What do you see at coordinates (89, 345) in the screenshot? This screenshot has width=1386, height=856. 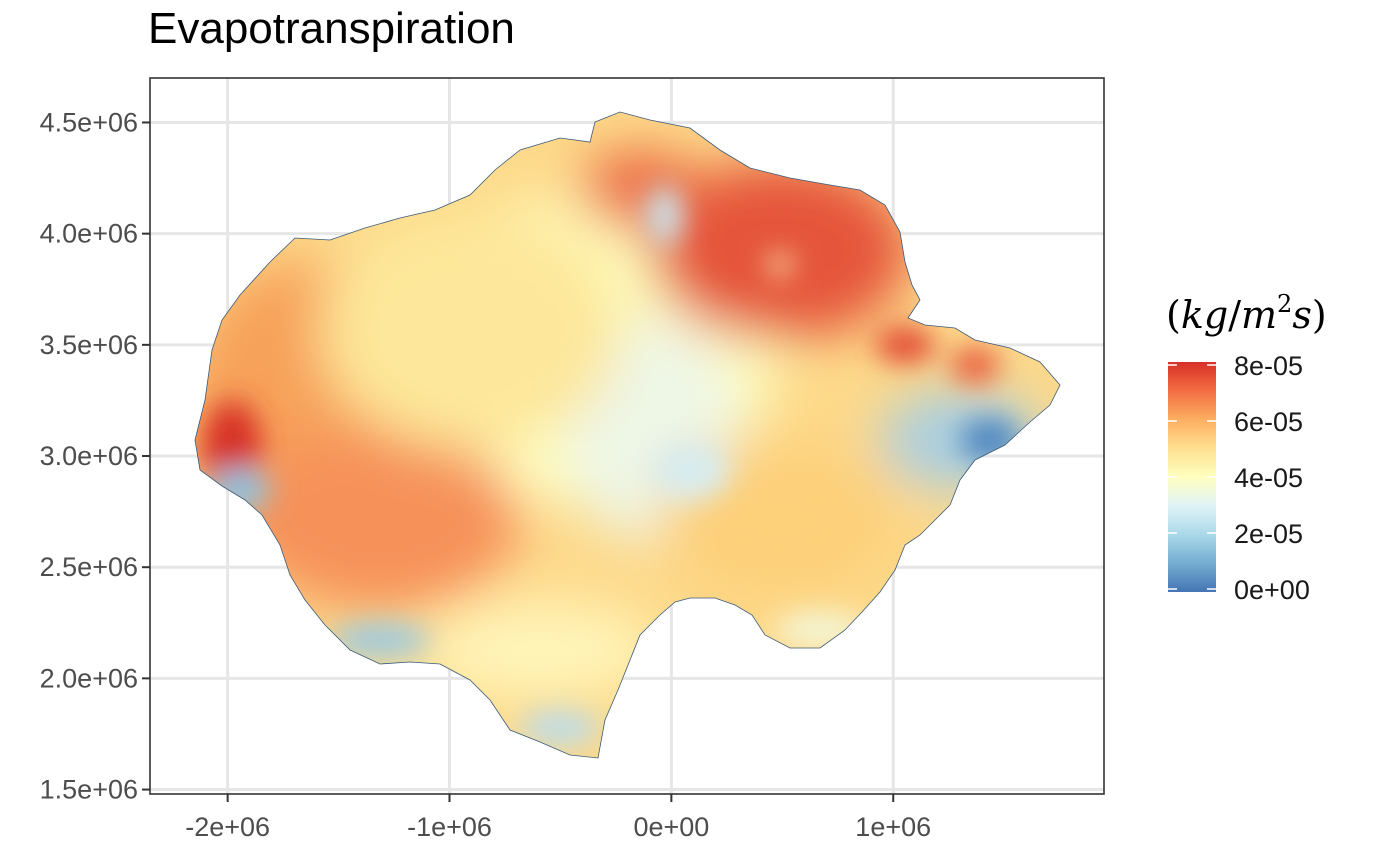 I see `y-tick-label-4: 3.5e+06` at bounding box center [89, 345].